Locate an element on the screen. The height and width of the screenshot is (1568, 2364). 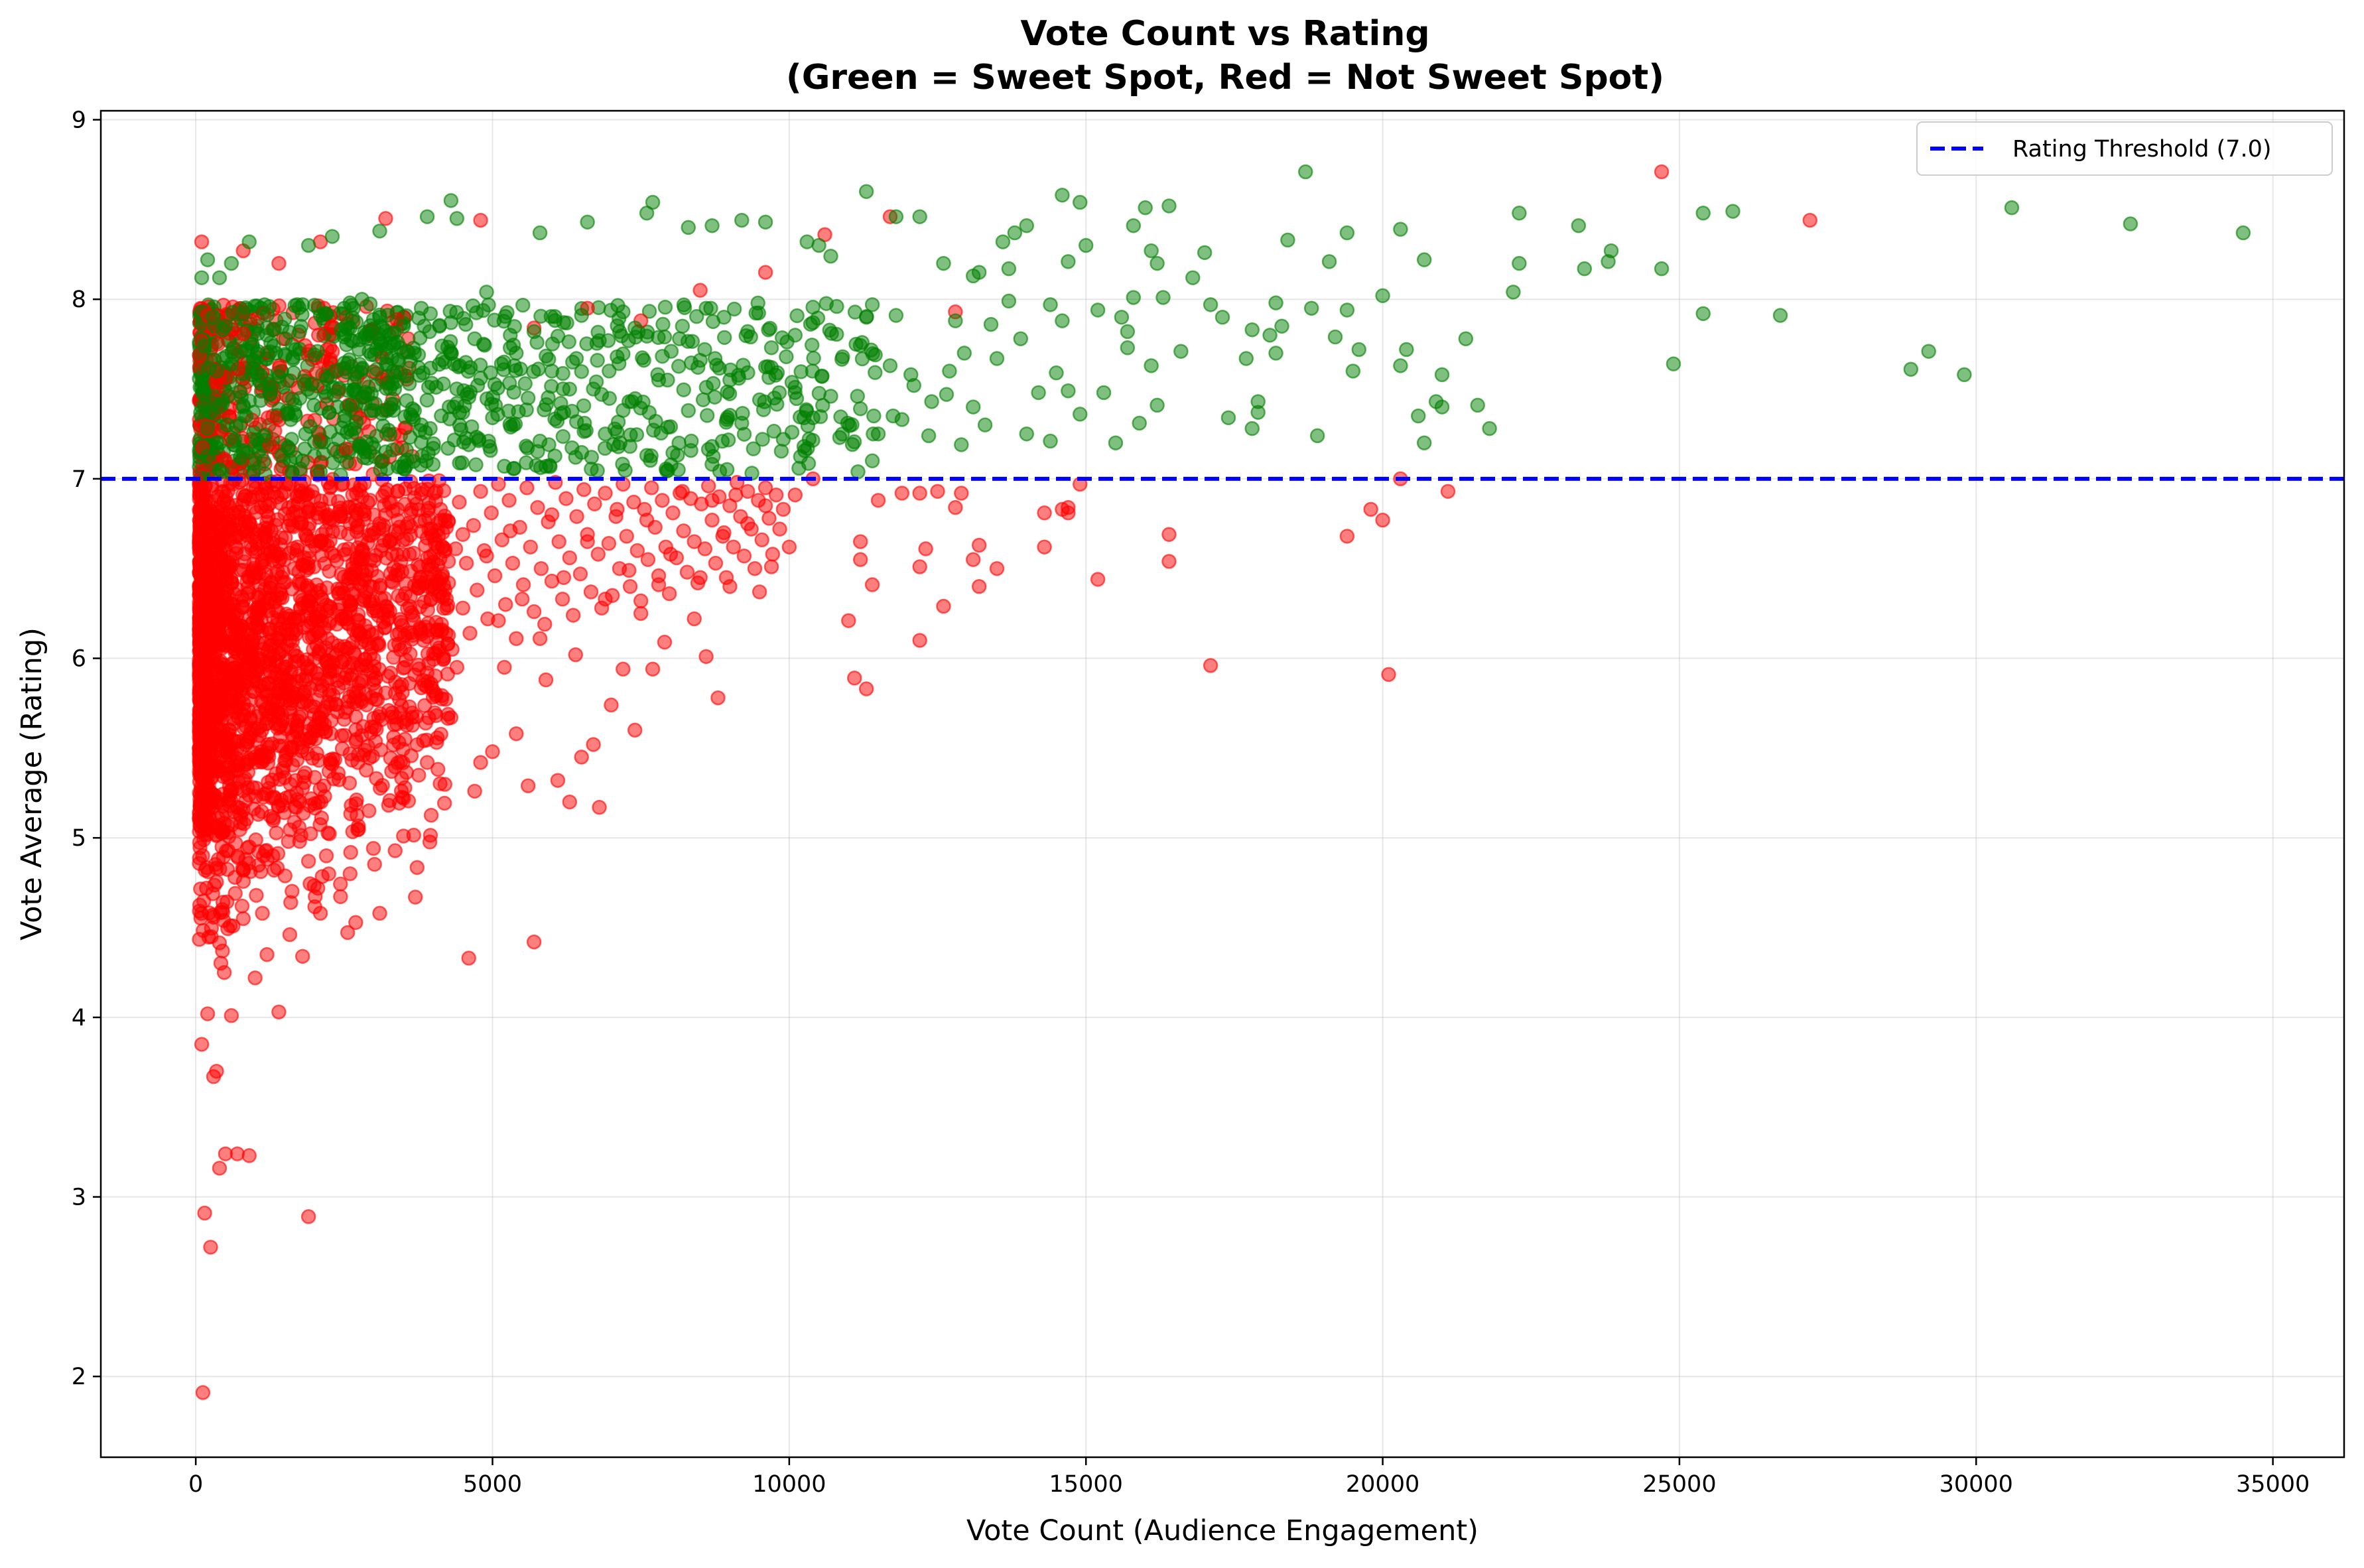
y-tick-label: 4 is located at coordinates (79, 1018).